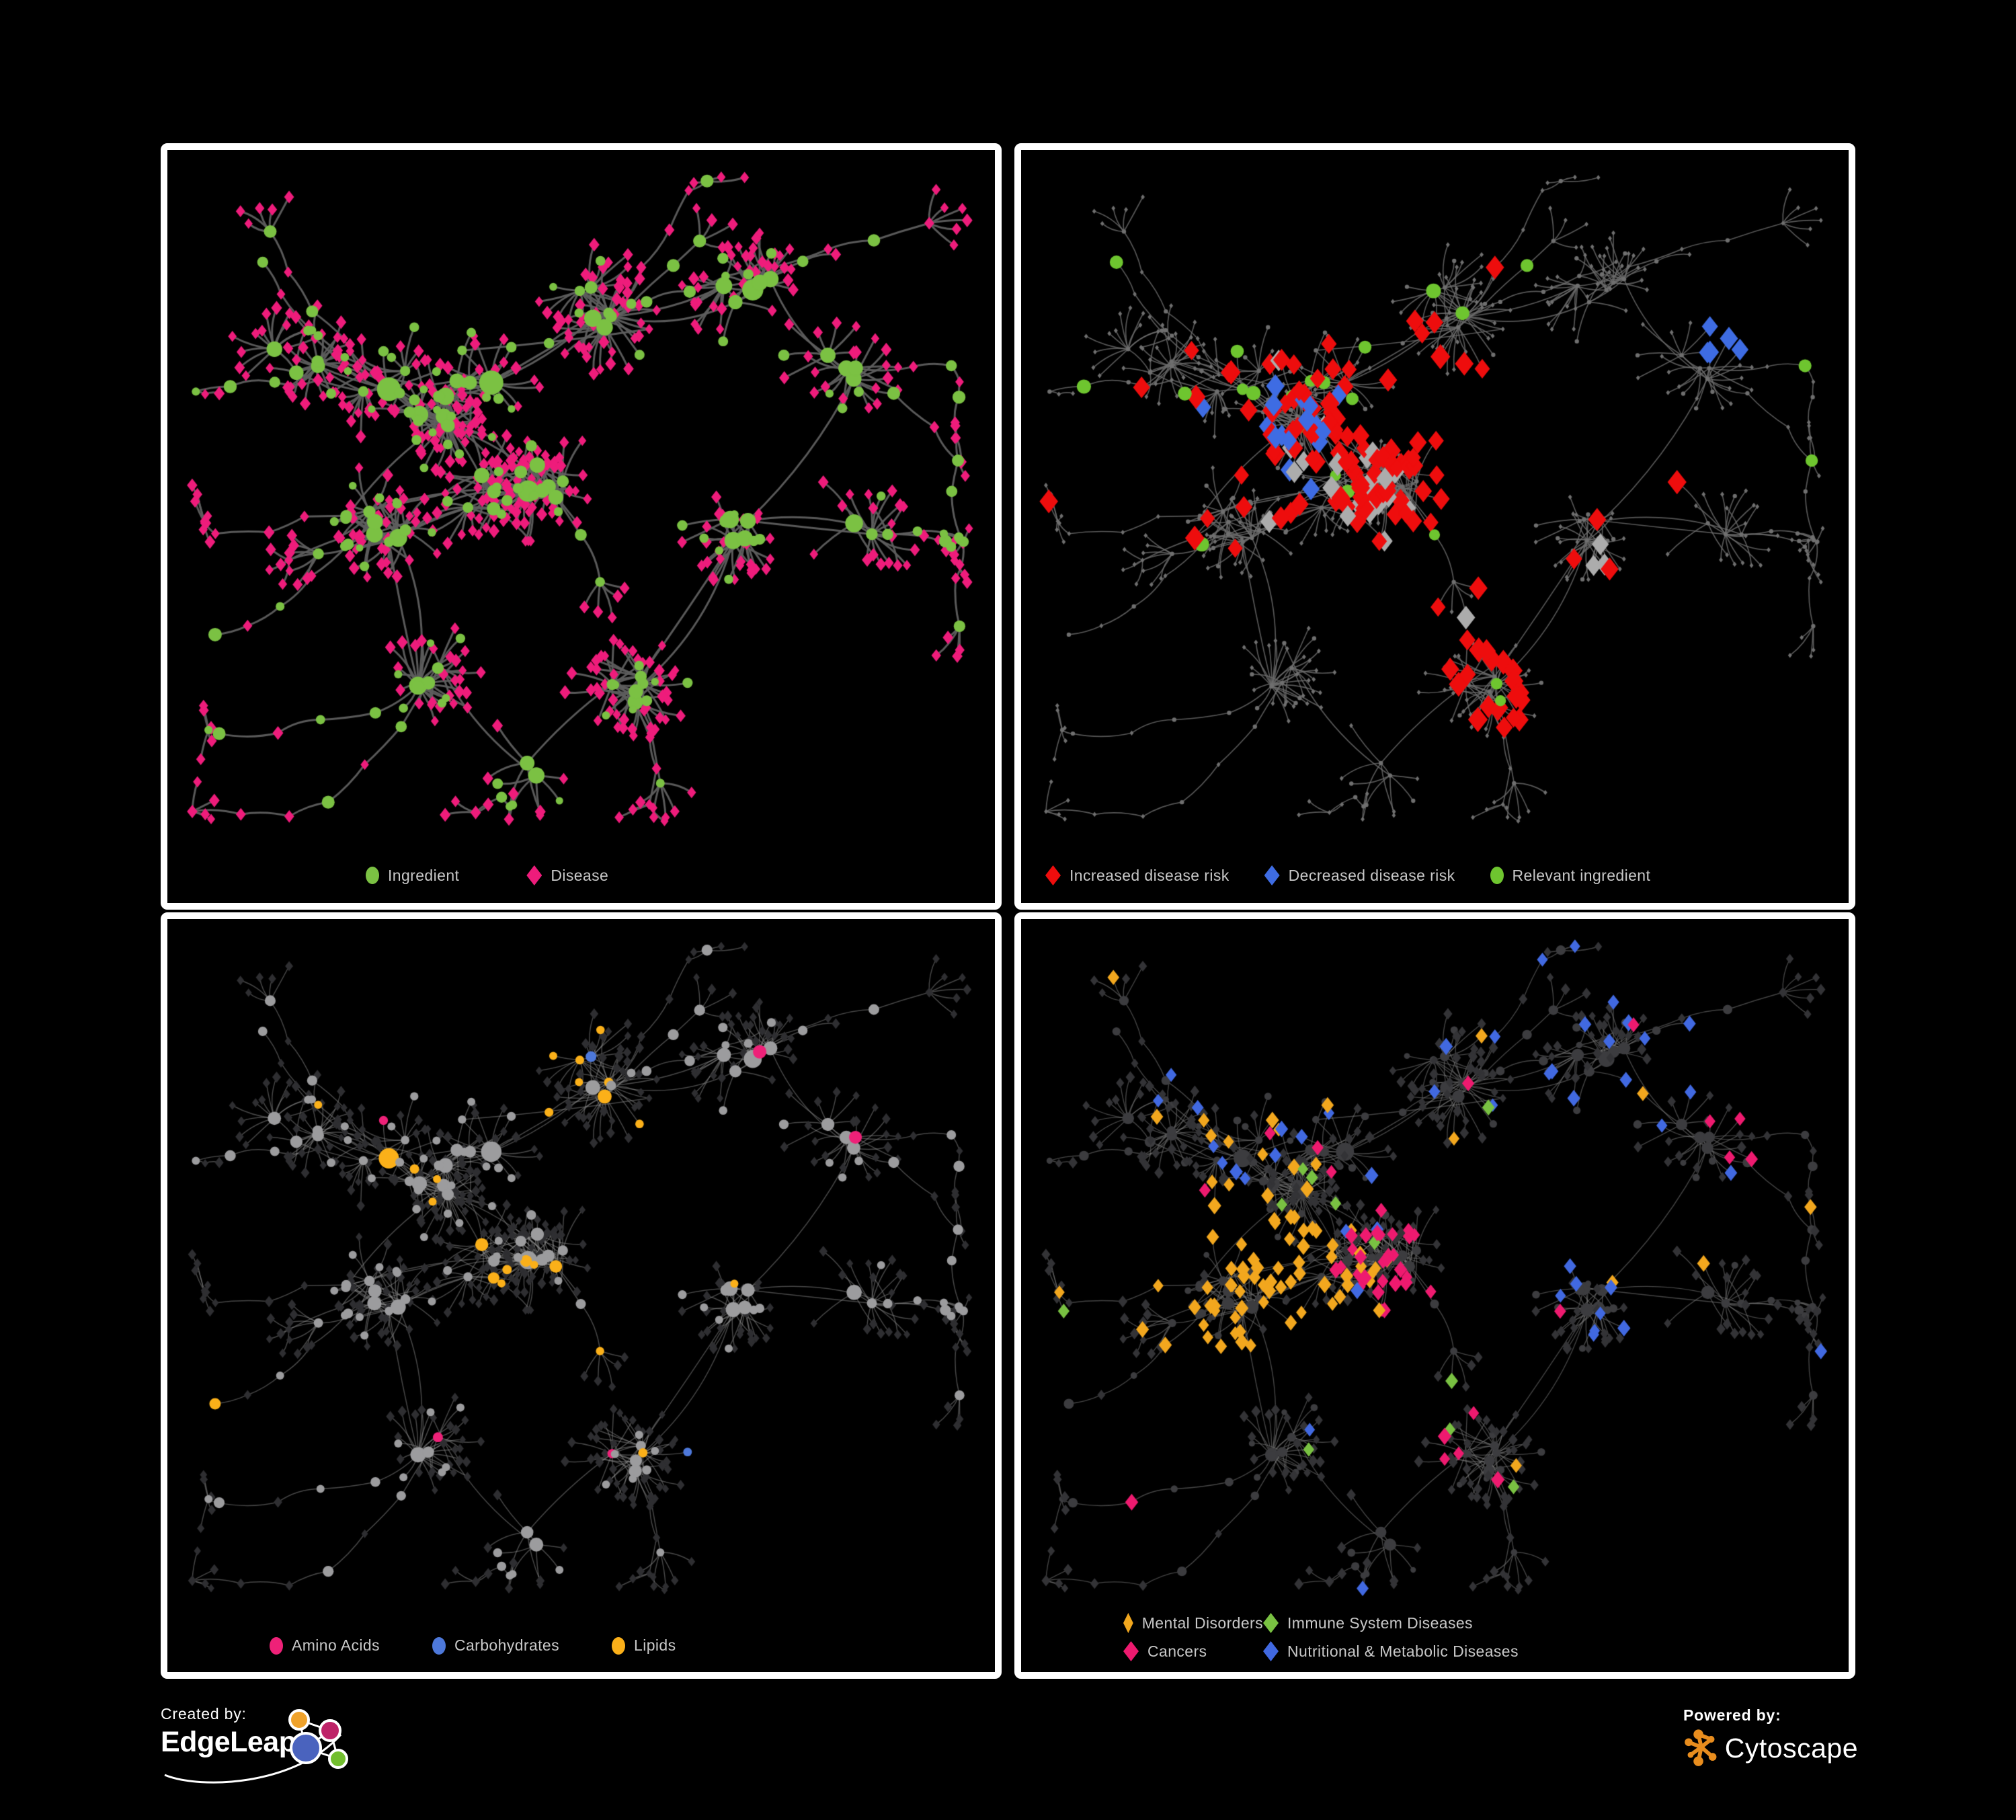 The image size is (2016, 1820). Describe the element at coordinates (1556, 1623) in the screenshot. I see `legend-item-immune-system-diseases: Immune System Diseases` at that location.